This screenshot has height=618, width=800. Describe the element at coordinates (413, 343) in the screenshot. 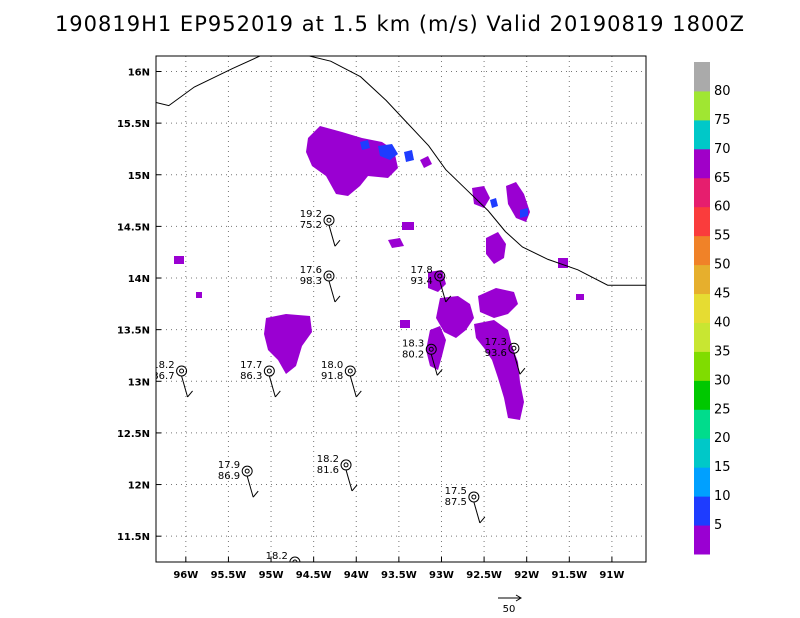

I see `station-speed-label: 18.3` at that location.